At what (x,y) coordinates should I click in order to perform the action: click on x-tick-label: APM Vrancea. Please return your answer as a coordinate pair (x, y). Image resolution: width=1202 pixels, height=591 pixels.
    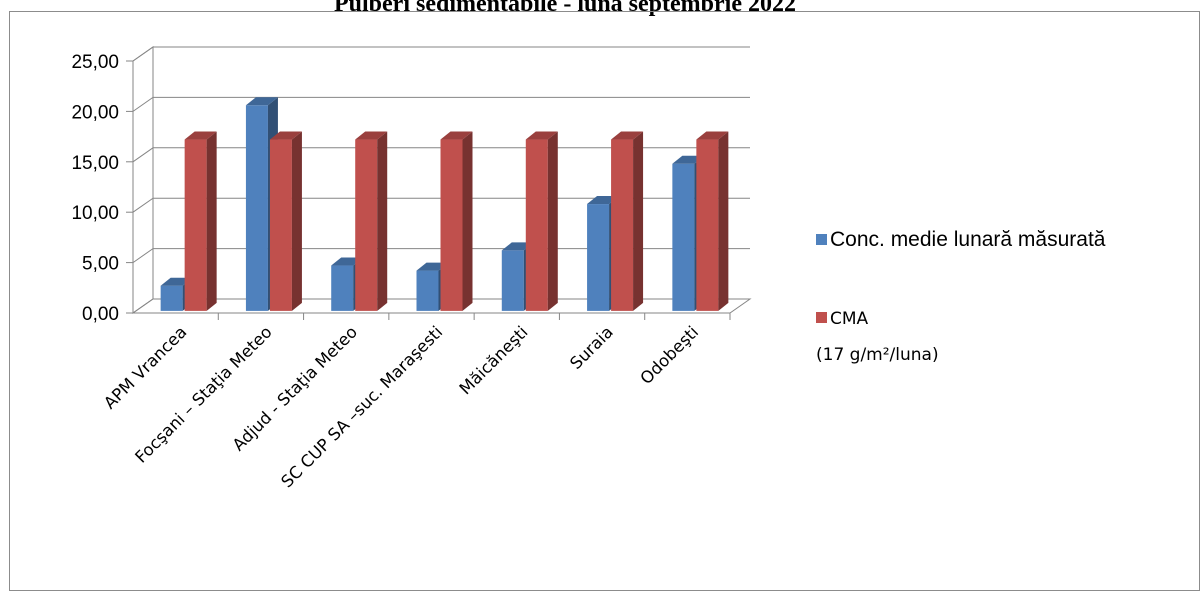
    Looking at the image, I should click on (145, 367).